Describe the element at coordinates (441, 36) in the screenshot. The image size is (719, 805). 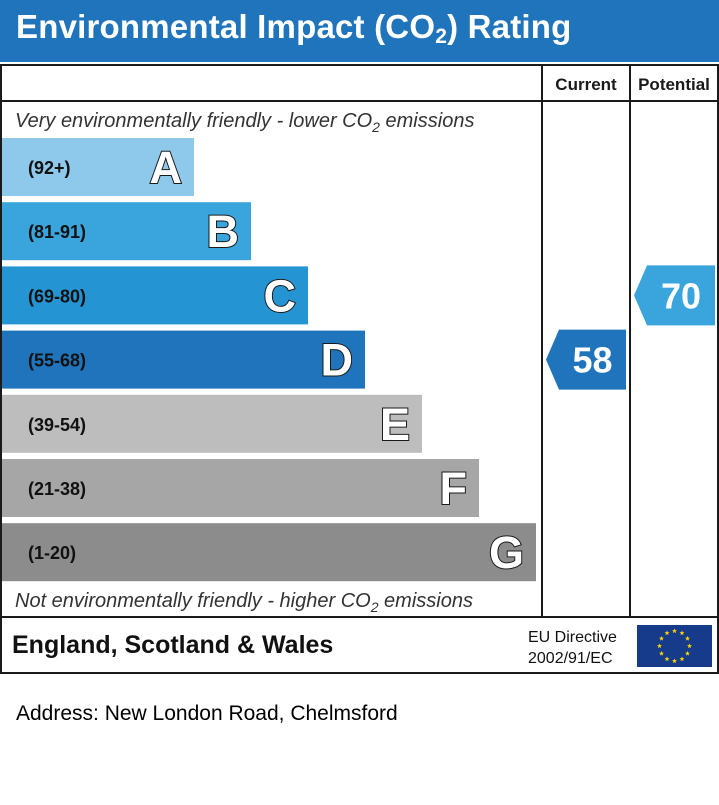
I see `title-subscript: 2` at that location.